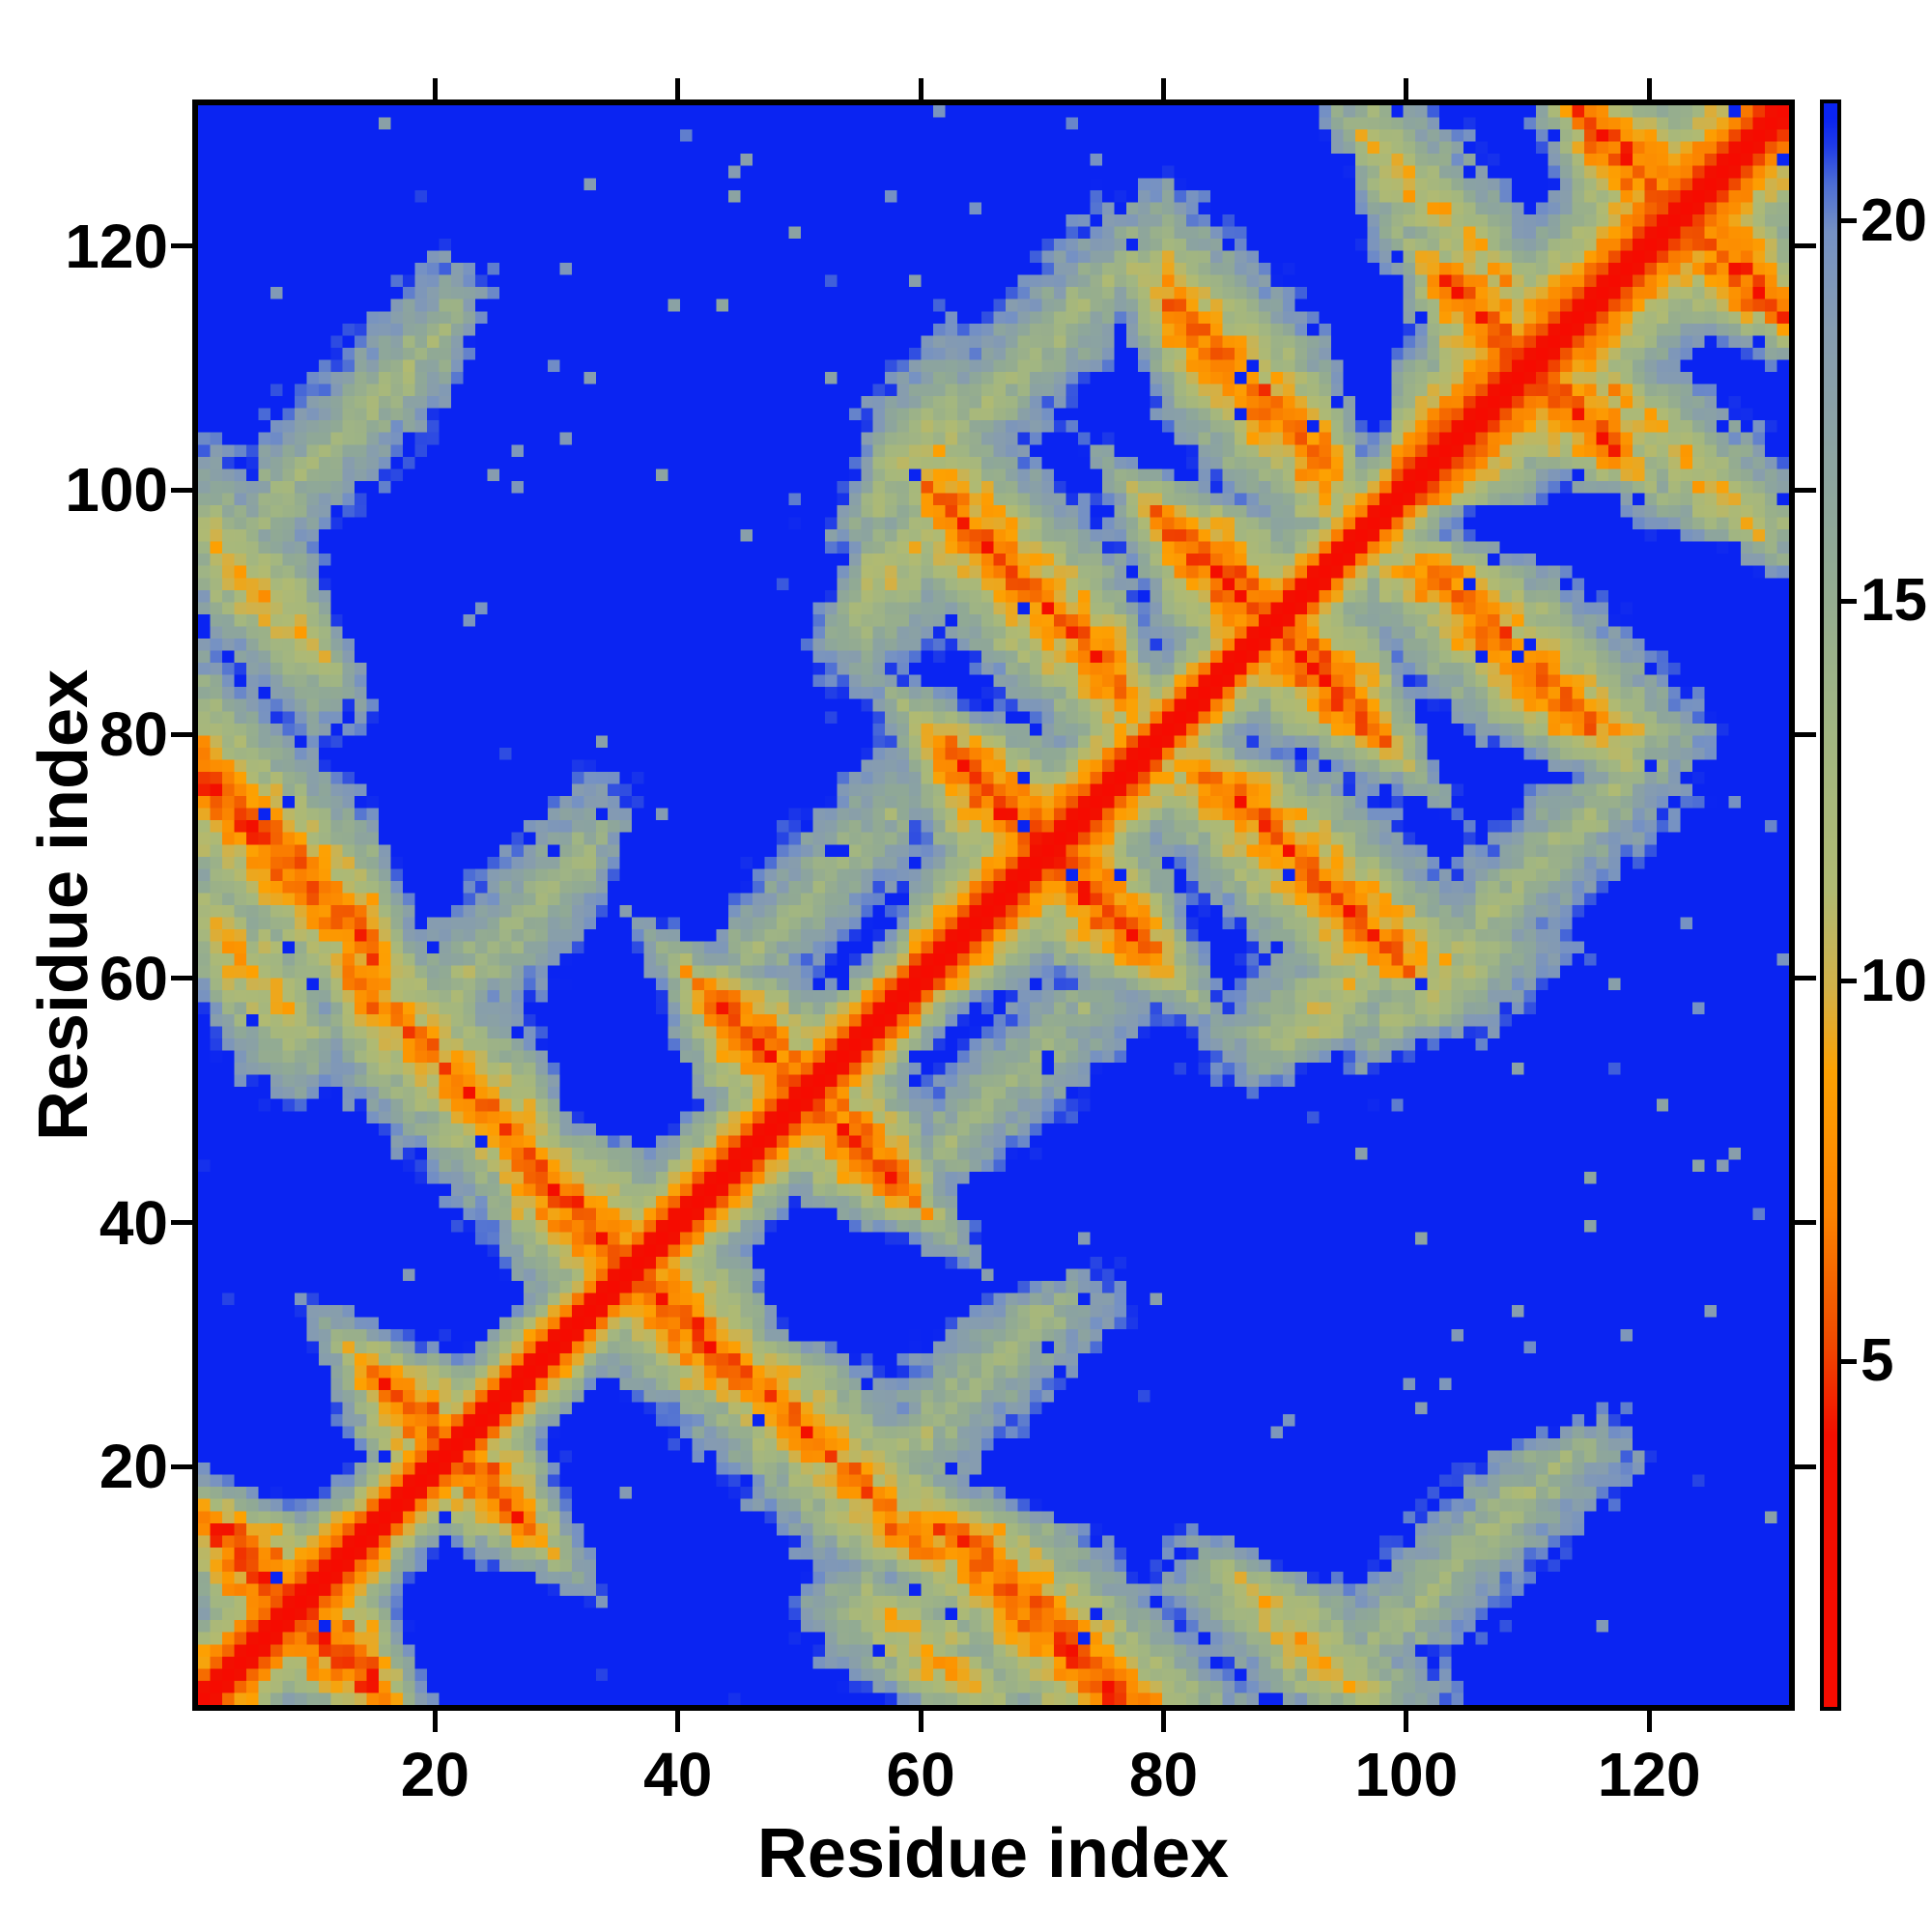 This screenshot has height=1932, width=1932. I want to click on y-tick-label: 40, so click(133, 1222).